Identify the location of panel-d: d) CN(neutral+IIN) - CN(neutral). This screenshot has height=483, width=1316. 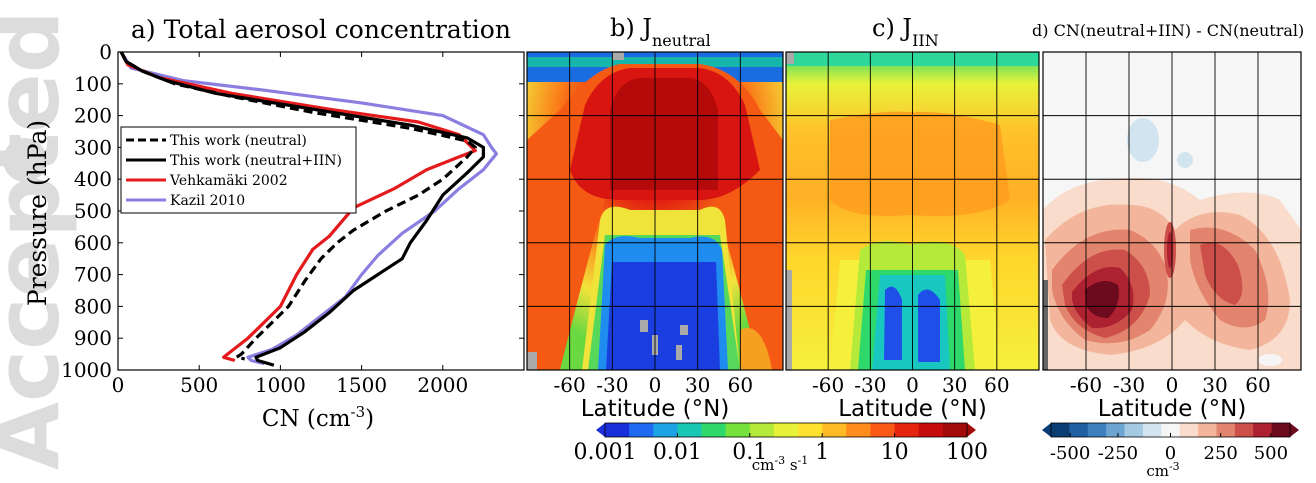
(1168, 196).